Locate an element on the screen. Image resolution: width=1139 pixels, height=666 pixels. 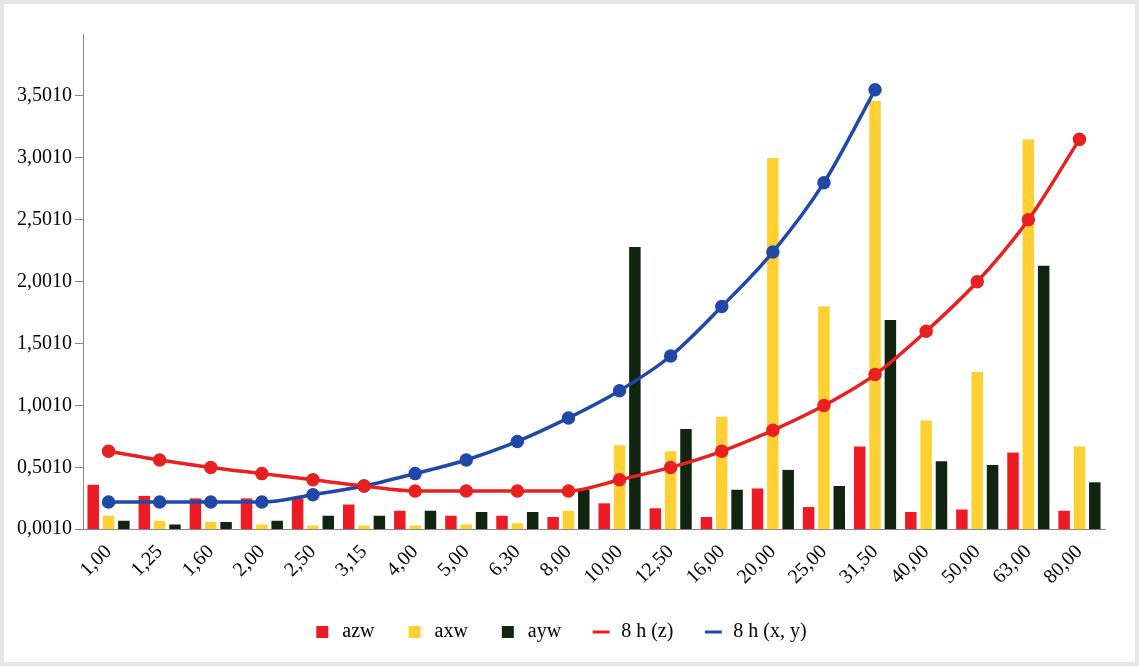
x-tick-label: 8,00 is located at coordinates (554, 559).